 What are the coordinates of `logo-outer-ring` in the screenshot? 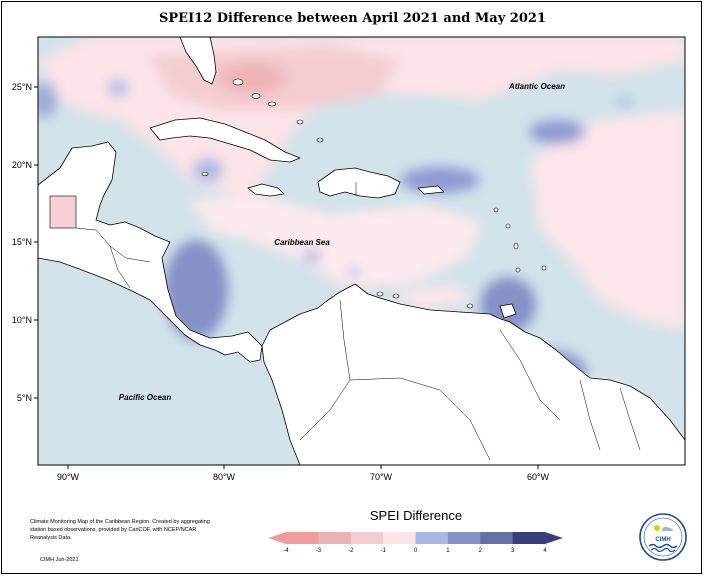 It's located at (663, 537).